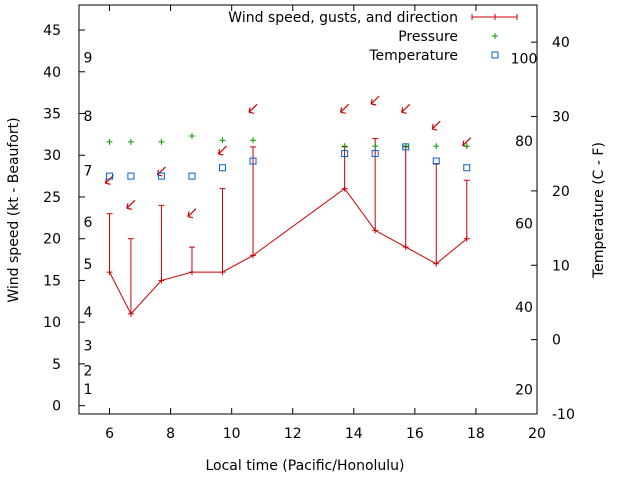 The width and height of the screenshot is (640, 480). Describe the element at coordinates (415, 434) in the screenshot. I see `x-tick-label: 16` at that location.